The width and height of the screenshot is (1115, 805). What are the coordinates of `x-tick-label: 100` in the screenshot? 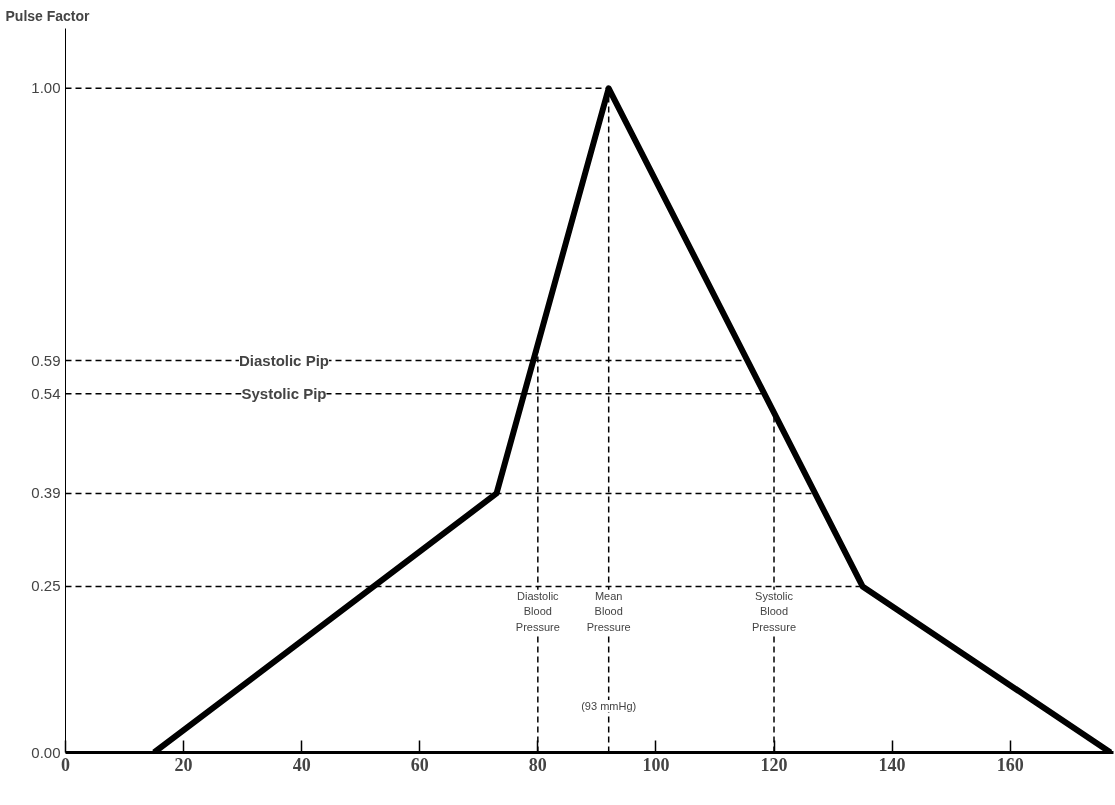 It's located at (656, 764).